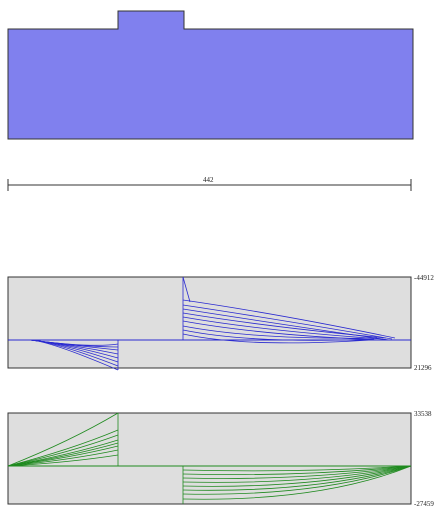 The height and width of the screenshot is (509, 439). What do you see at coordinates (208, 180) in the screenshot?
I see `dimension-label: 442` at bounding box center [208, 180].